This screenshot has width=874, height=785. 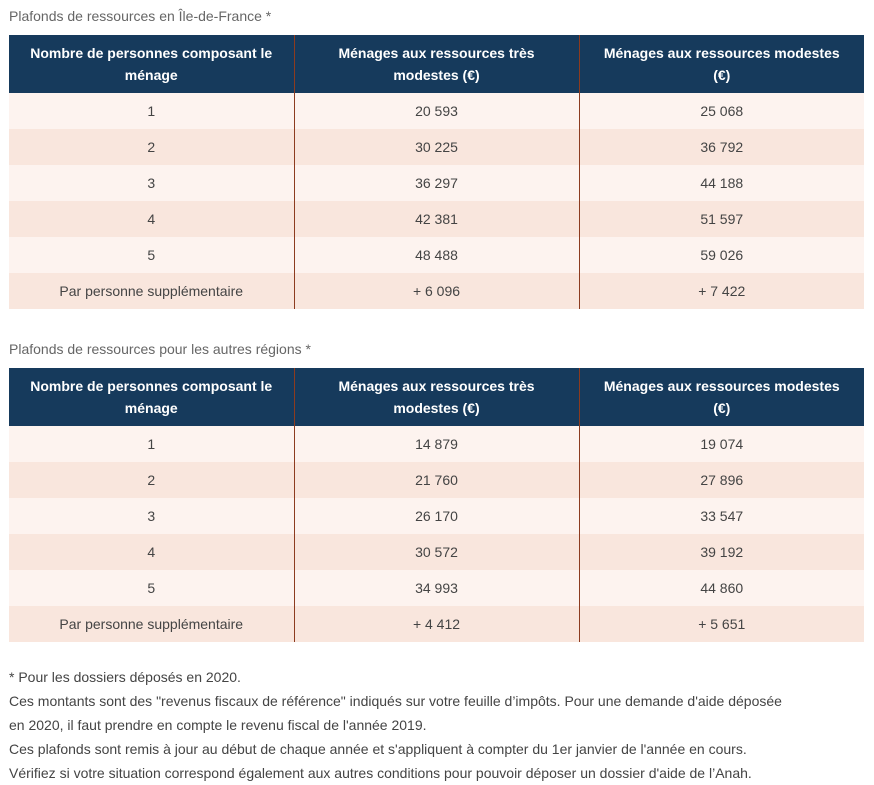 I want to click on table-cell: + 7 422, so click(x=721, y=291).